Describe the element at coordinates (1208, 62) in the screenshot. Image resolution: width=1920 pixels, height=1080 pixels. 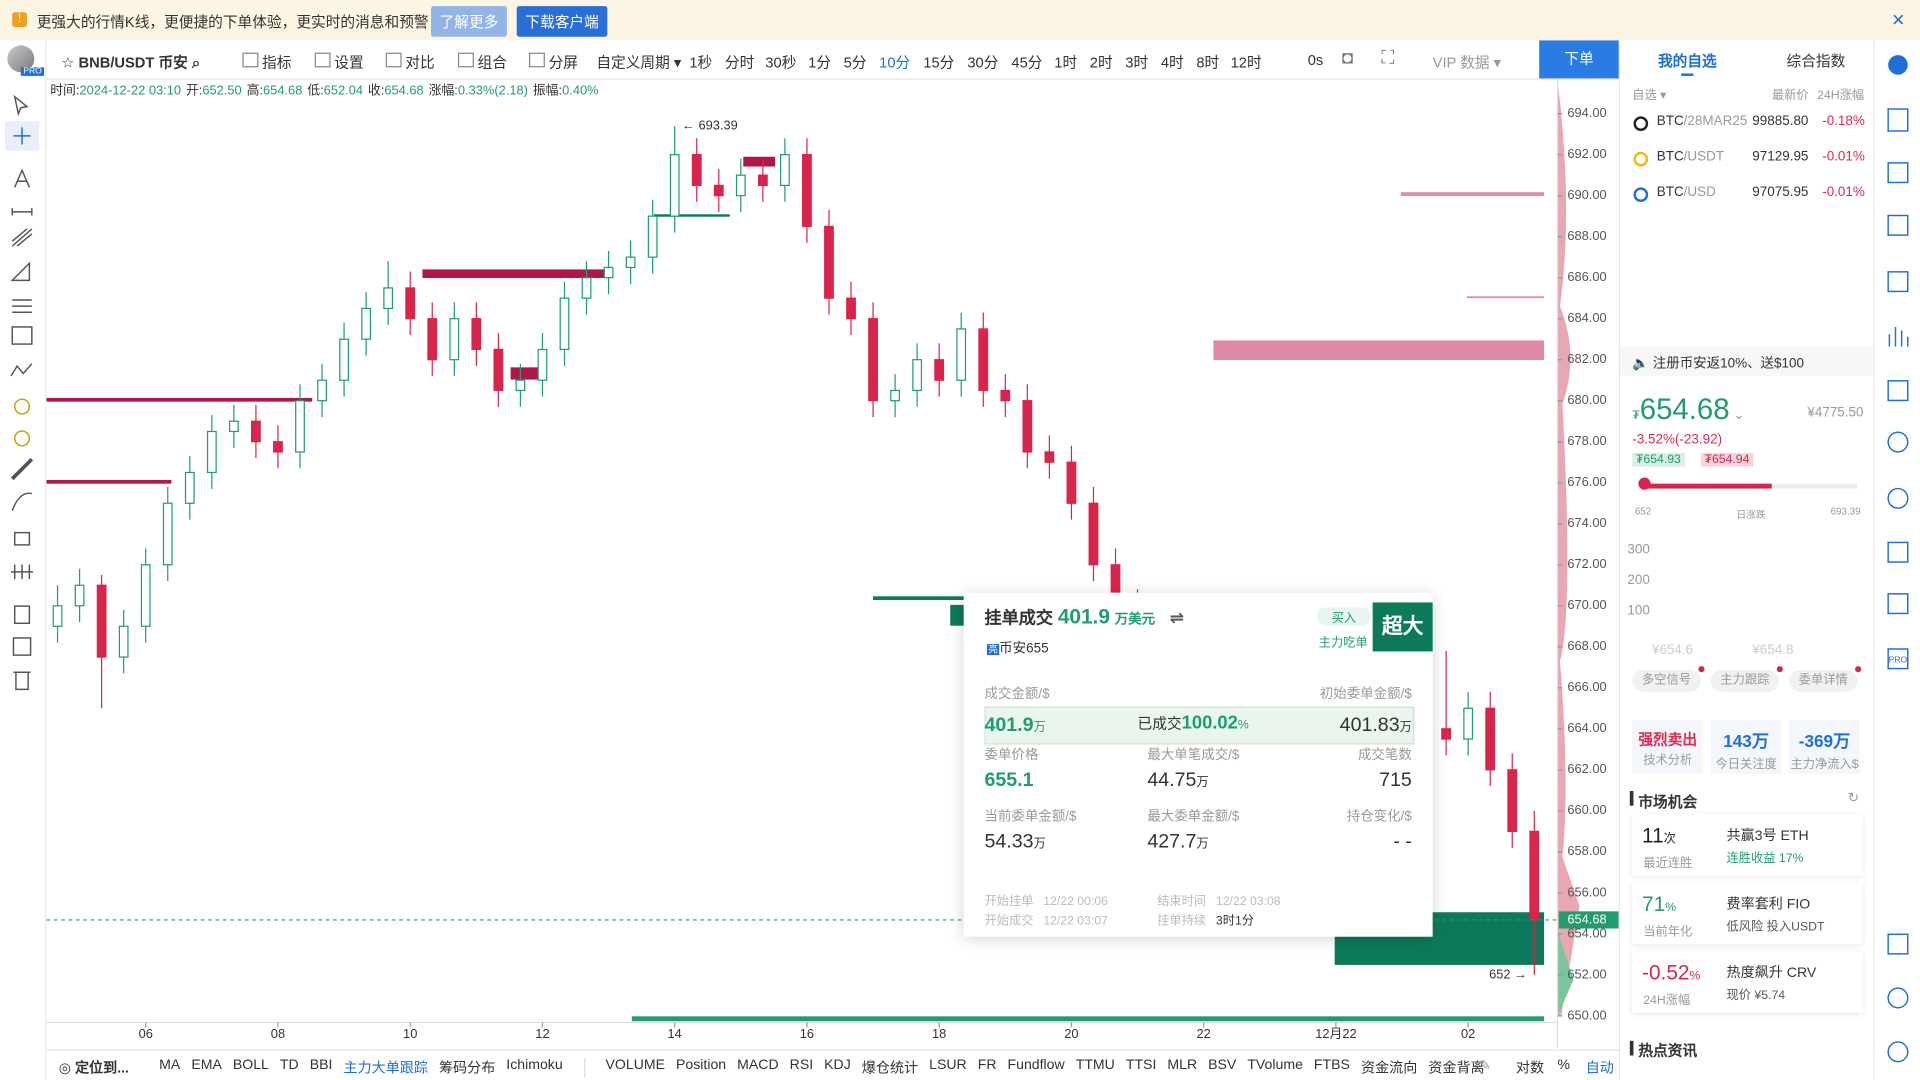
I see `period-button: 8时` at that location.